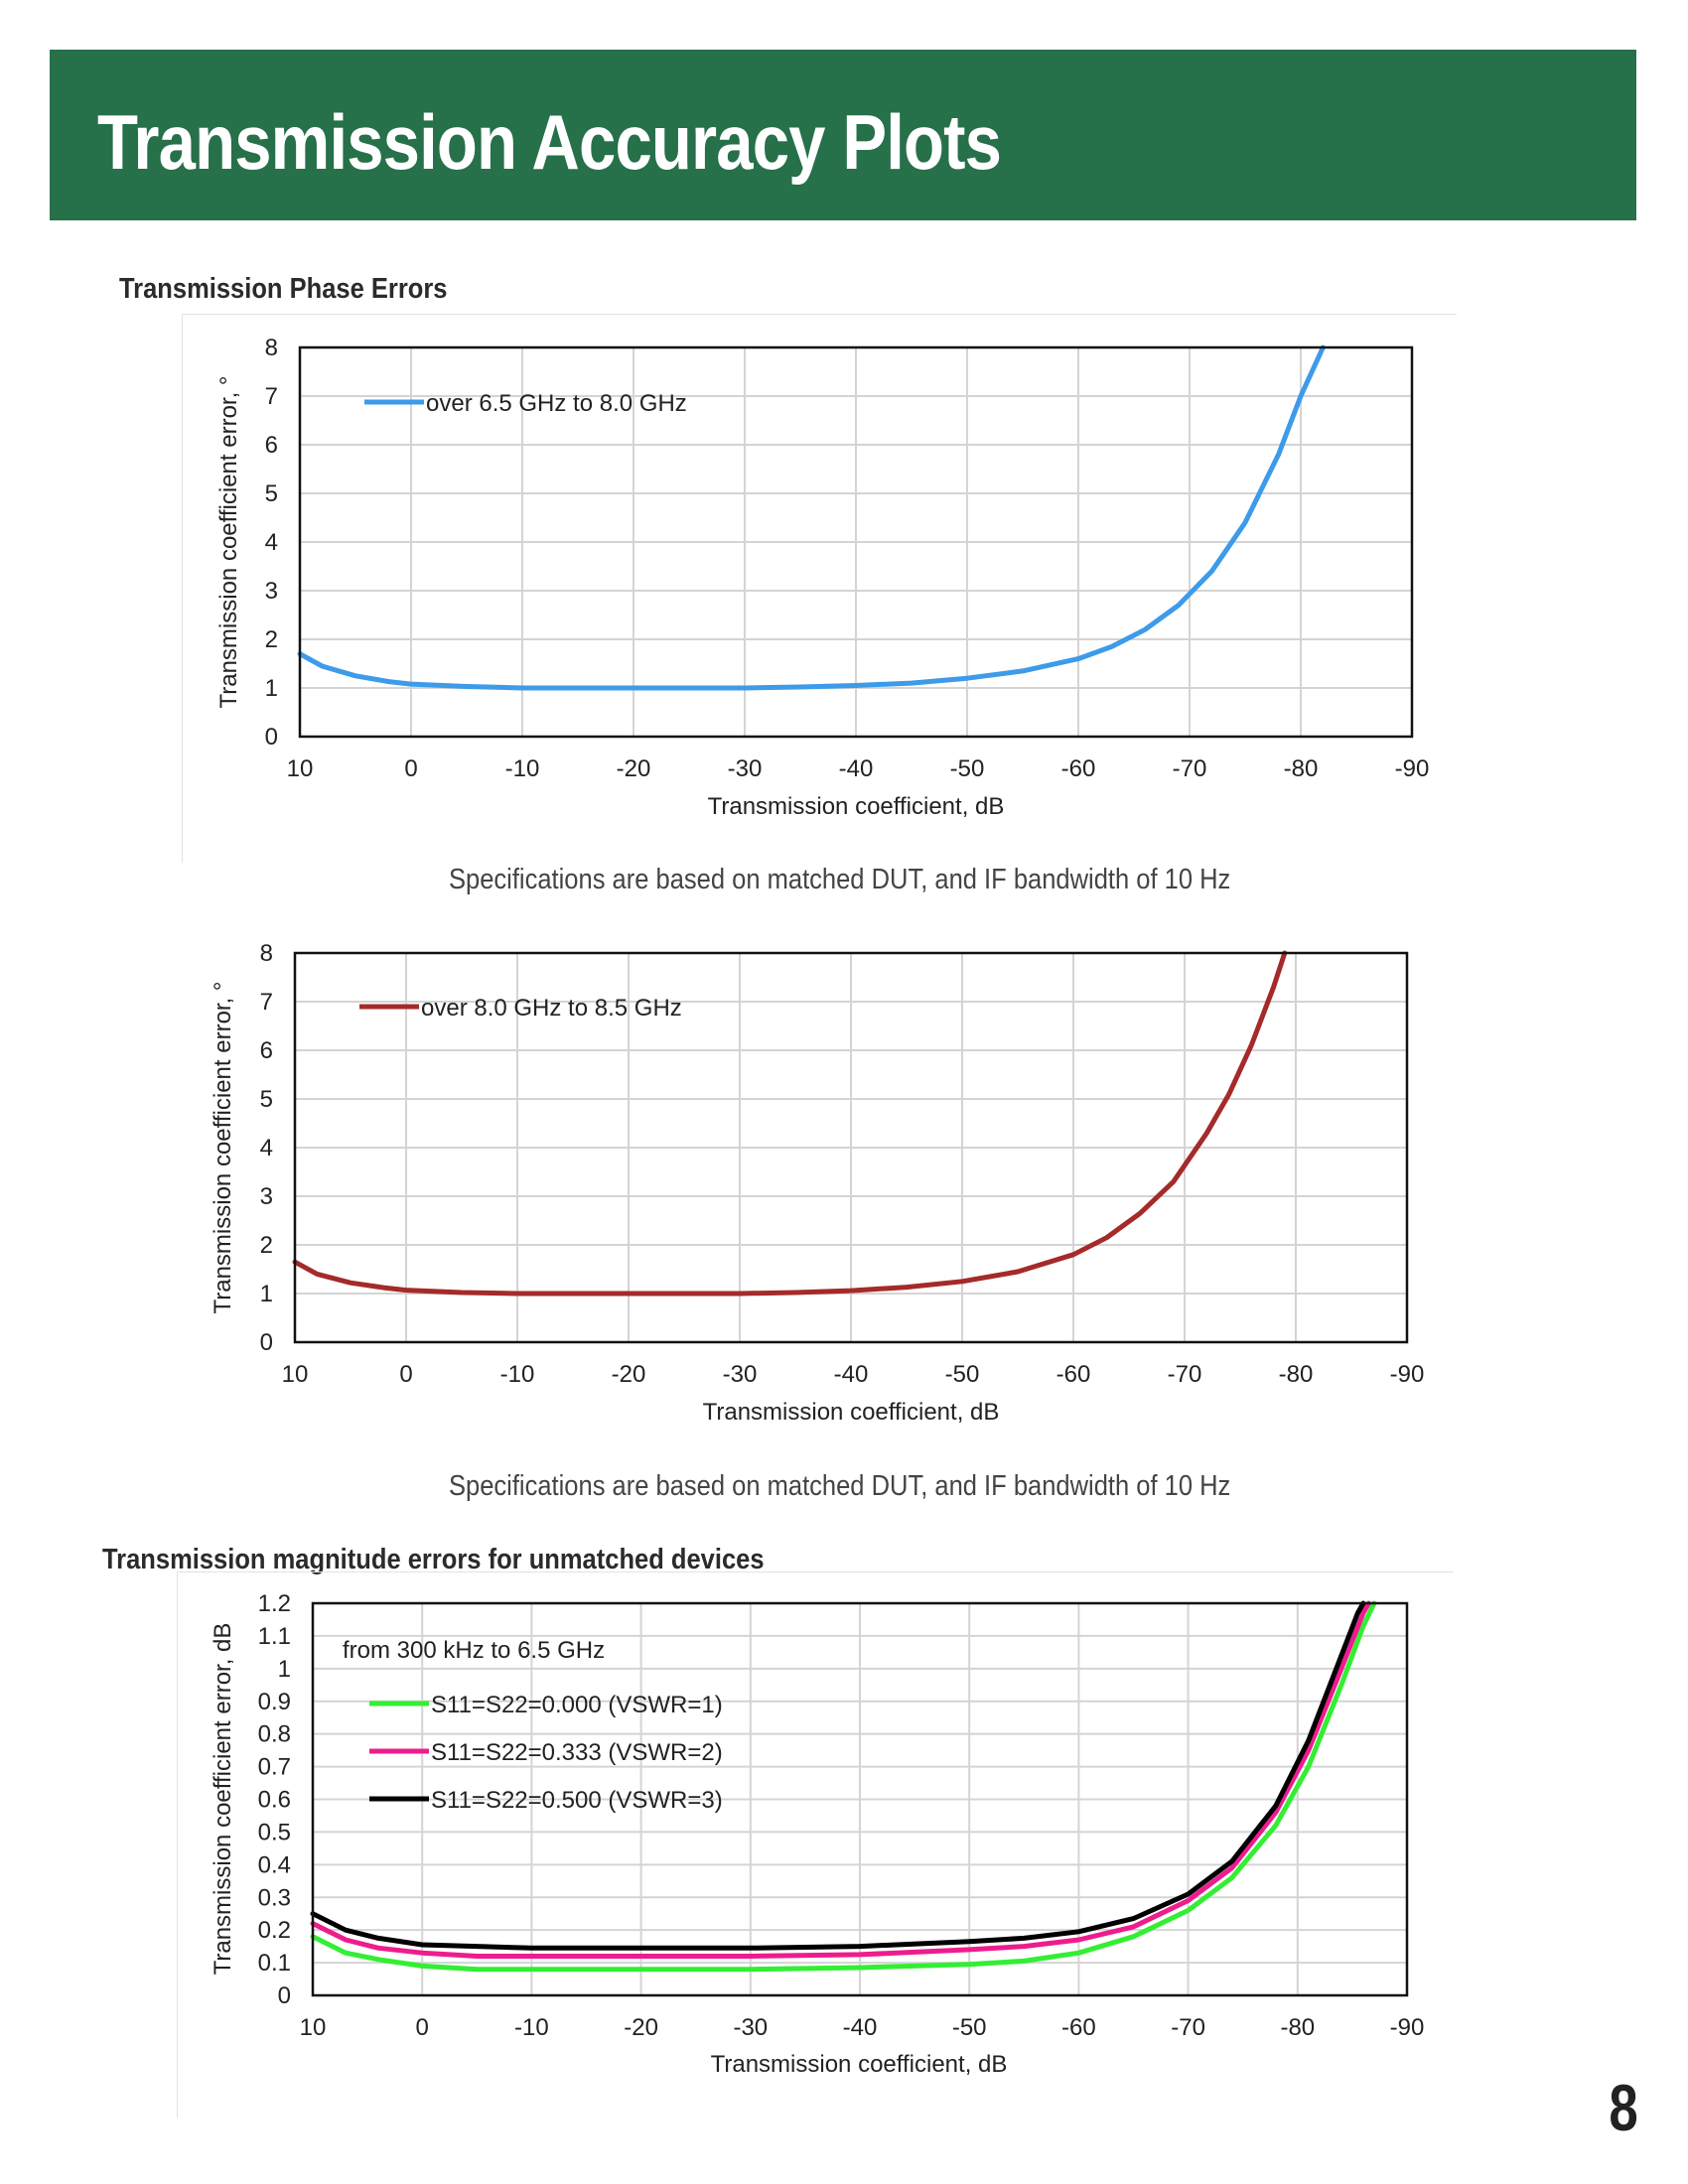 The height and width of the screenshot is (2184, 1688). I want to click on y-tick-label: 0.1, so click(274, 1963).